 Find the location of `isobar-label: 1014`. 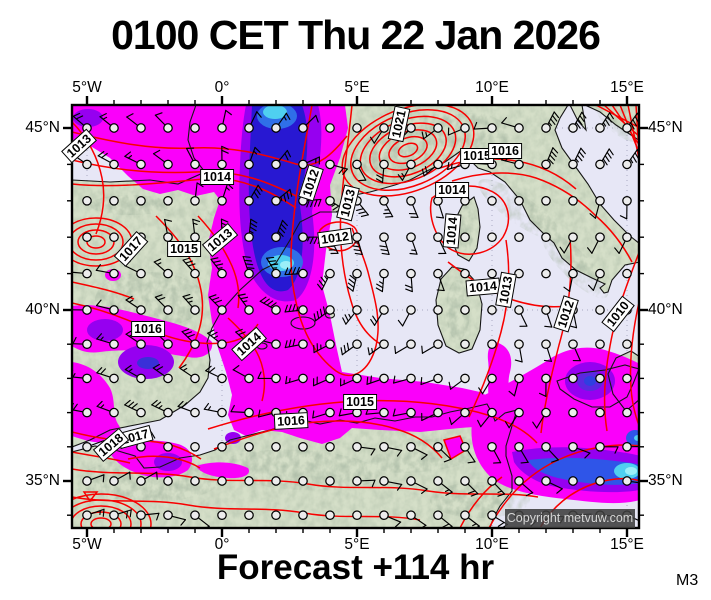

isobar-label: 1014 is located at coordinates (452, 231).